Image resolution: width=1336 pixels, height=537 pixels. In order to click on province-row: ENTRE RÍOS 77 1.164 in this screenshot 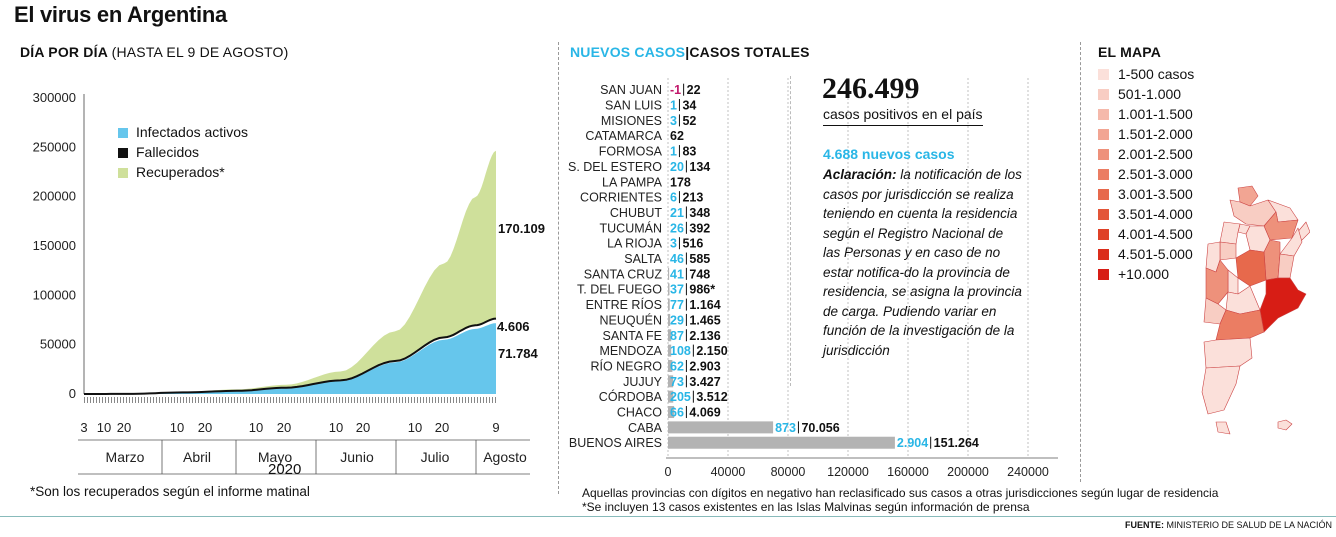, I will do `click(653, 304)`.